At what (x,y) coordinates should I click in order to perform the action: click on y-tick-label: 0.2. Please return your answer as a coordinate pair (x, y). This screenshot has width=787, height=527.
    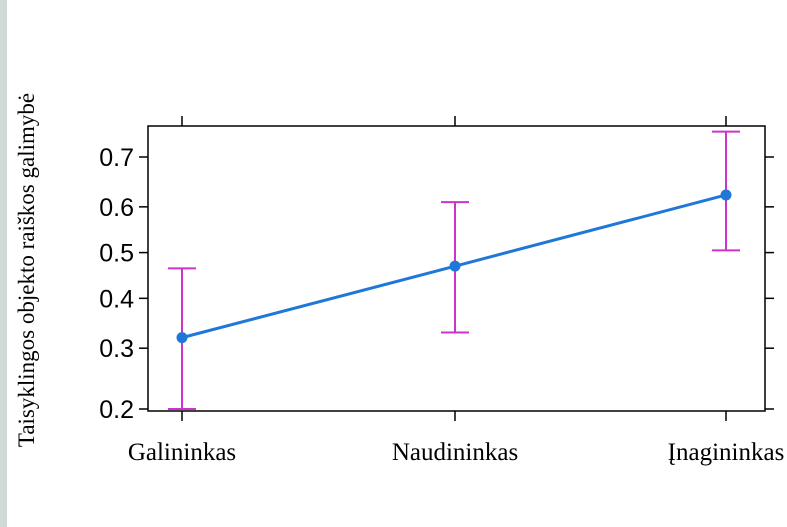
    Looking at the image, I should click on (116, 410).